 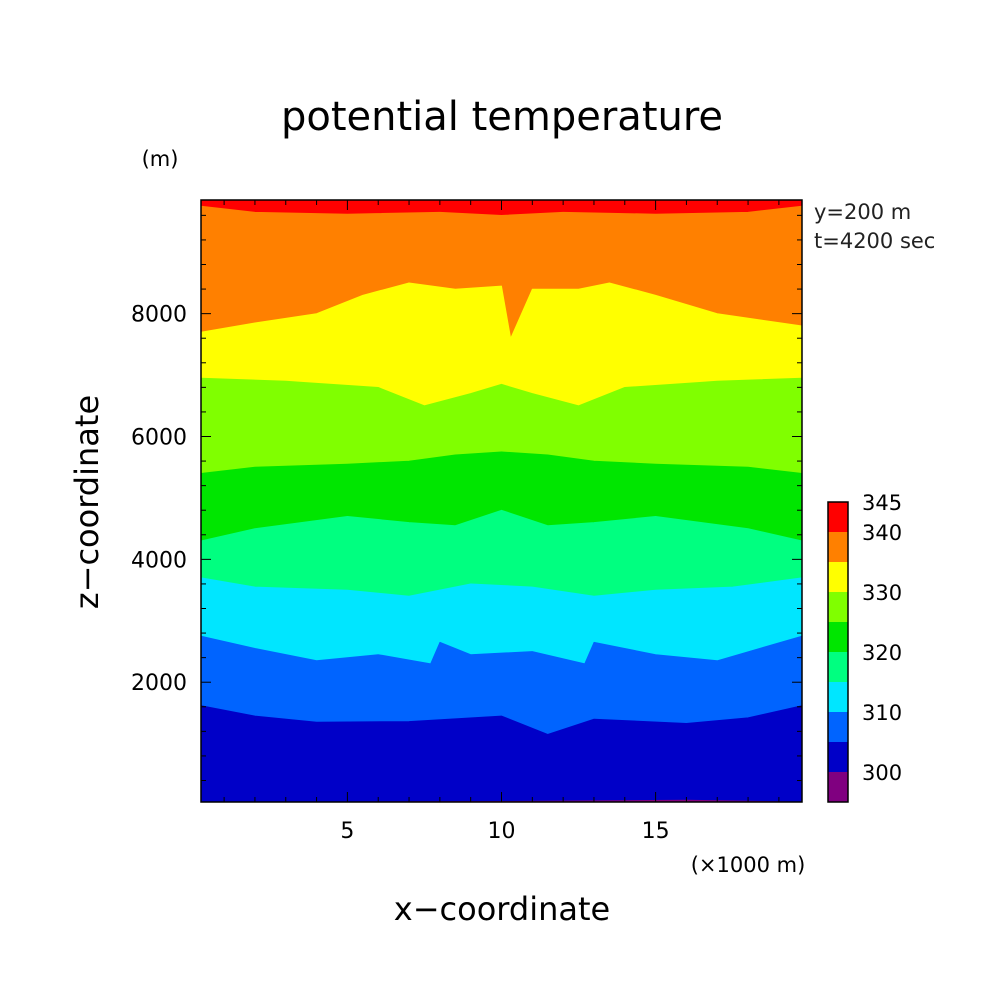 I want to click on x-tick-label-10: 10, so click(x=502, y=831).